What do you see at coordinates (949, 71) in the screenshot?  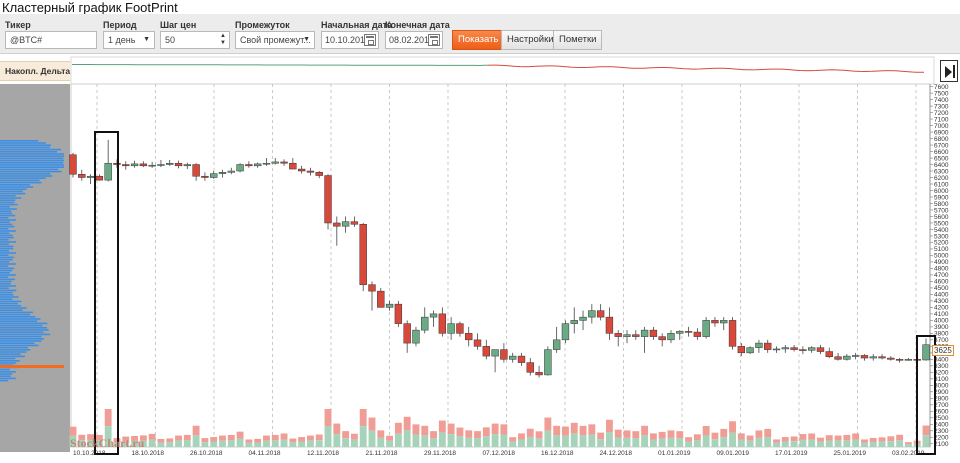 I see `skip-forward-icon` at bounding box center [949, 71].